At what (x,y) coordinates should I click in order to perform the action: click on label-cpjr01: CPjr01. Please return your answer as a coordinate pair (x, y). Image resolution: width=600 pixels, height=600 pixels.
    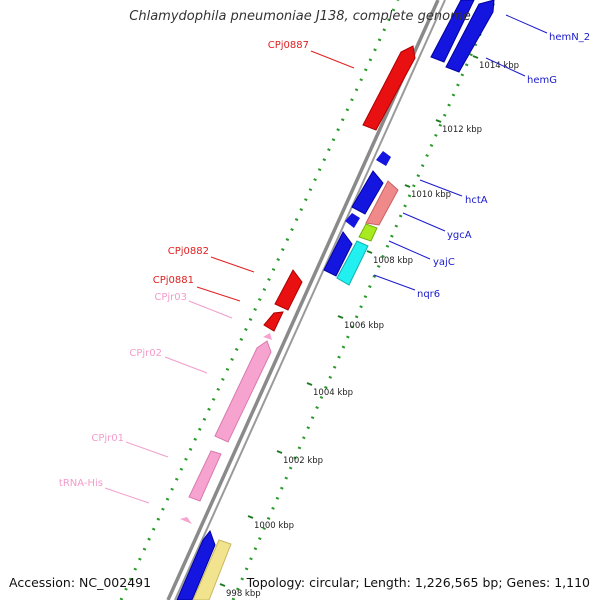
    Looking at the image, I should click on (107, 438).